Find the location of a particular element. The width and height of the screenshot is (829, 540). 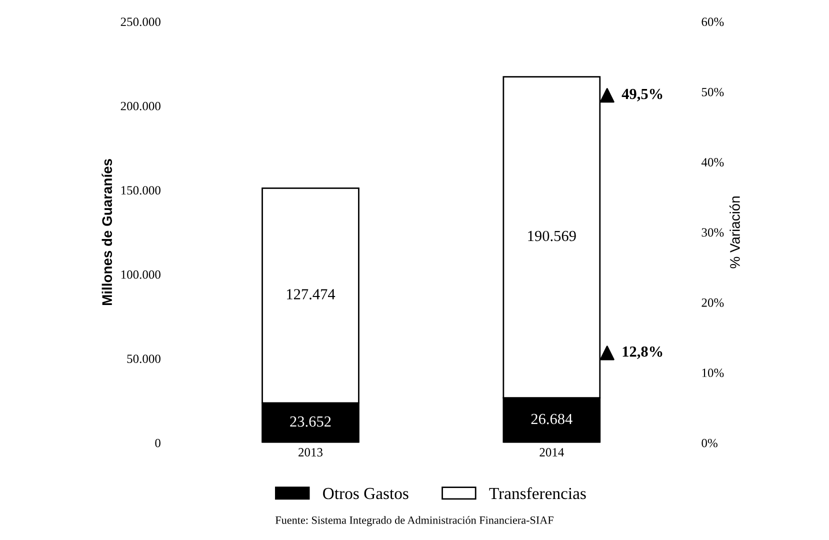

y2-tick-label: 50% is located at coordinates (713, 92).